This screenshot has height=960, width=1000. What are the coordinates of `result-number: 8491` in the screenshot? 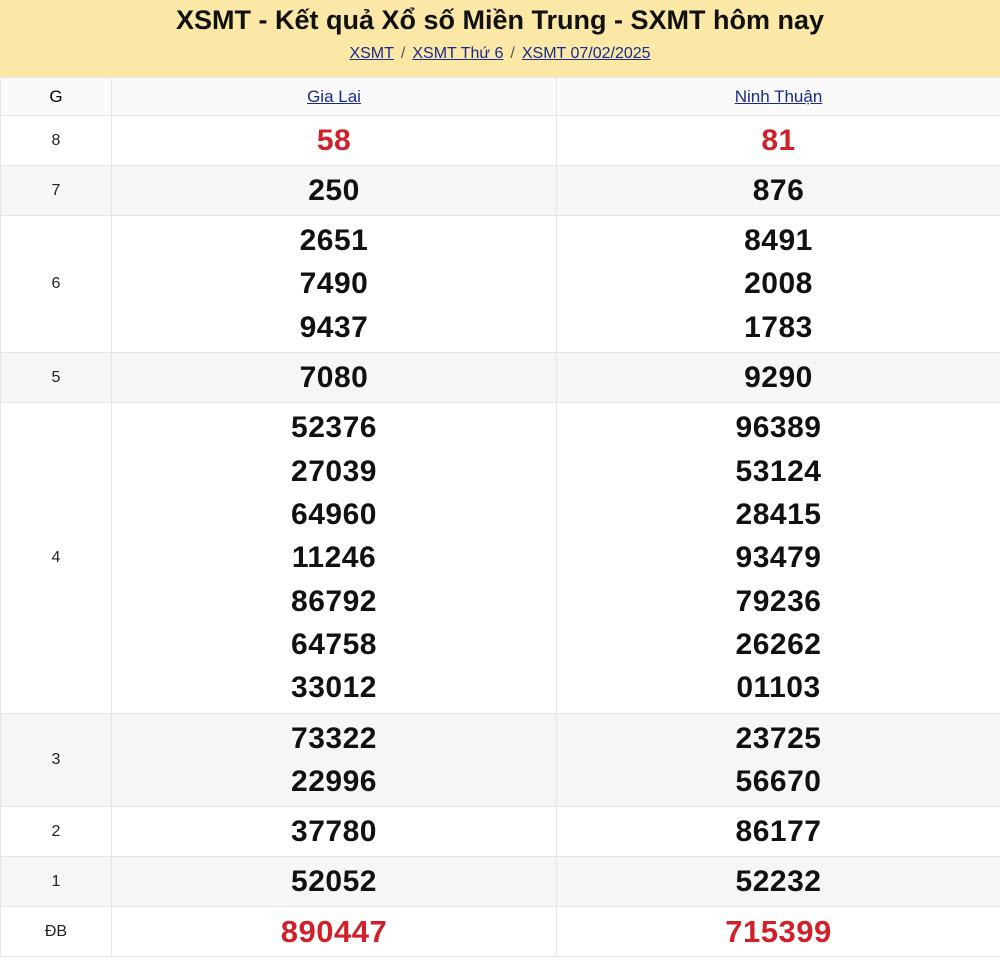 It's located at (778, 241).